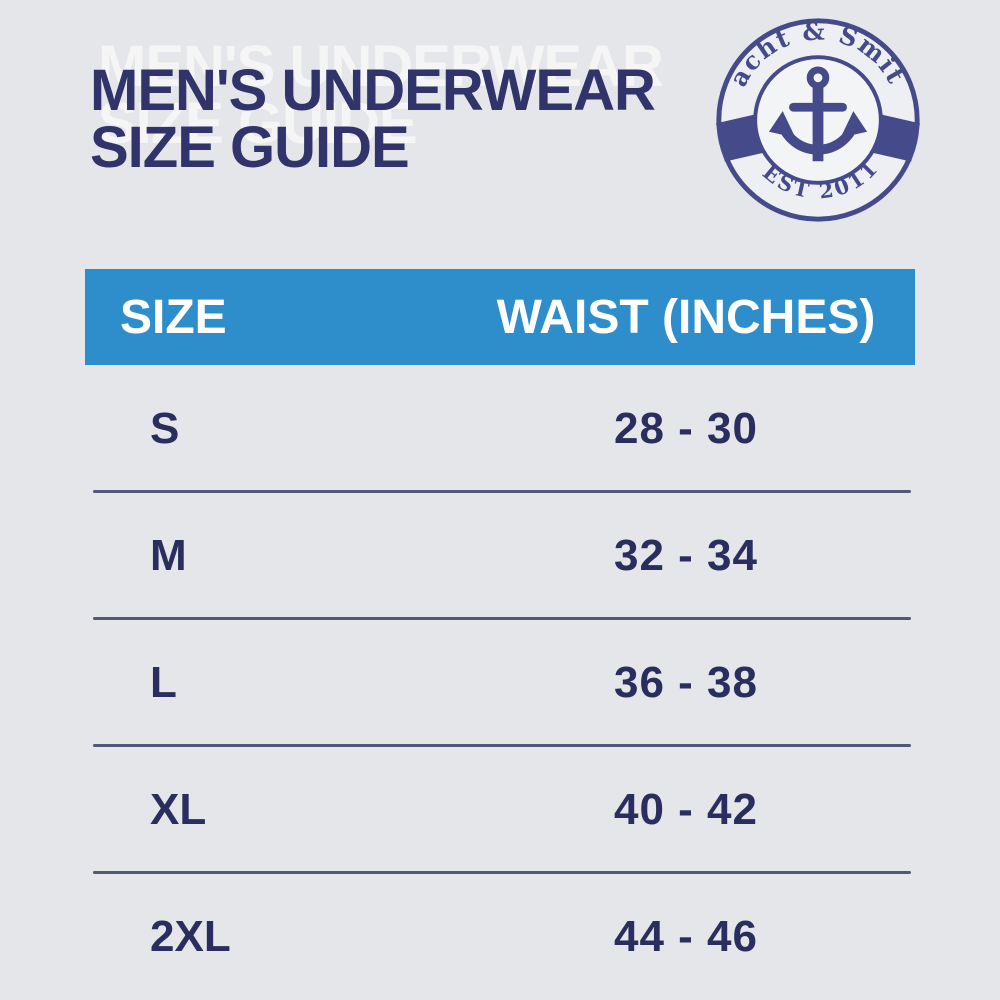 Image resolution: width=1000 pixels, height=1000 pixels. I want to click on table-row: XL 40 - 42, so click(500, 810).